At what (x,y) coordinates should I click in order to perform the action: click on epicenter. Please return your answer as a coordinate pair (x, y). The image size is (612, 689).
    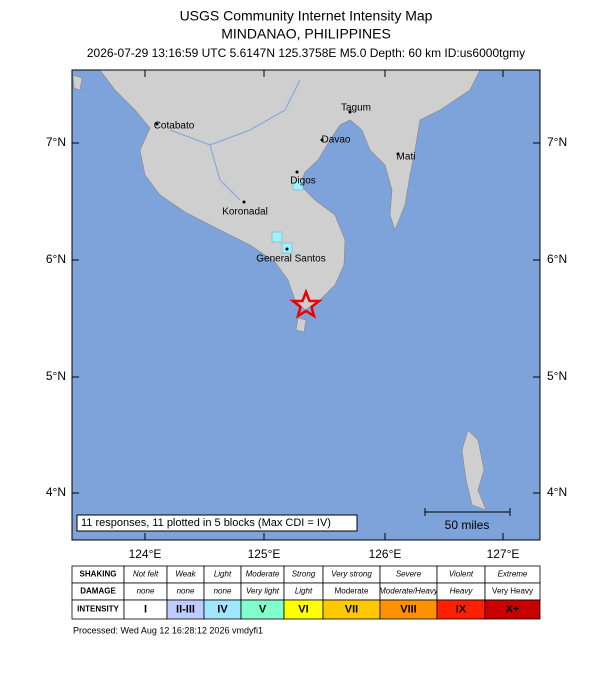
    Looking at the image, I should click on (306, 303).